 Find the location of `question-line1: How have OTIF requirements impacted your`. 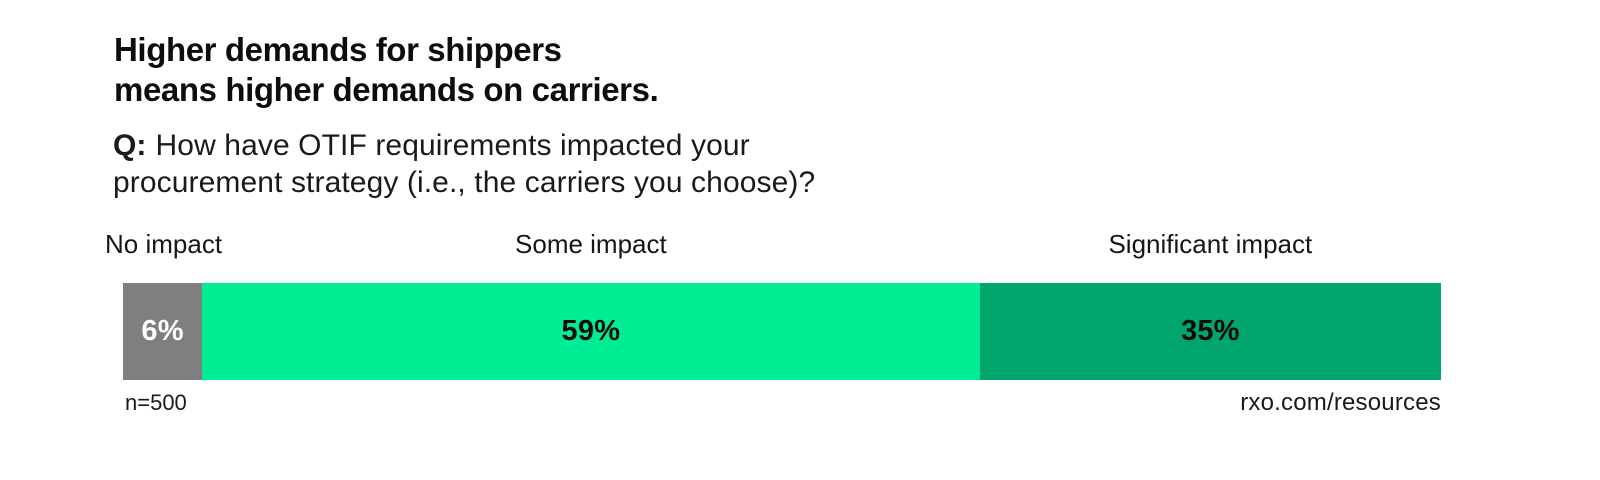

question-line1: How have OTIF requirements impacted your is located at coordinates (452, 145).